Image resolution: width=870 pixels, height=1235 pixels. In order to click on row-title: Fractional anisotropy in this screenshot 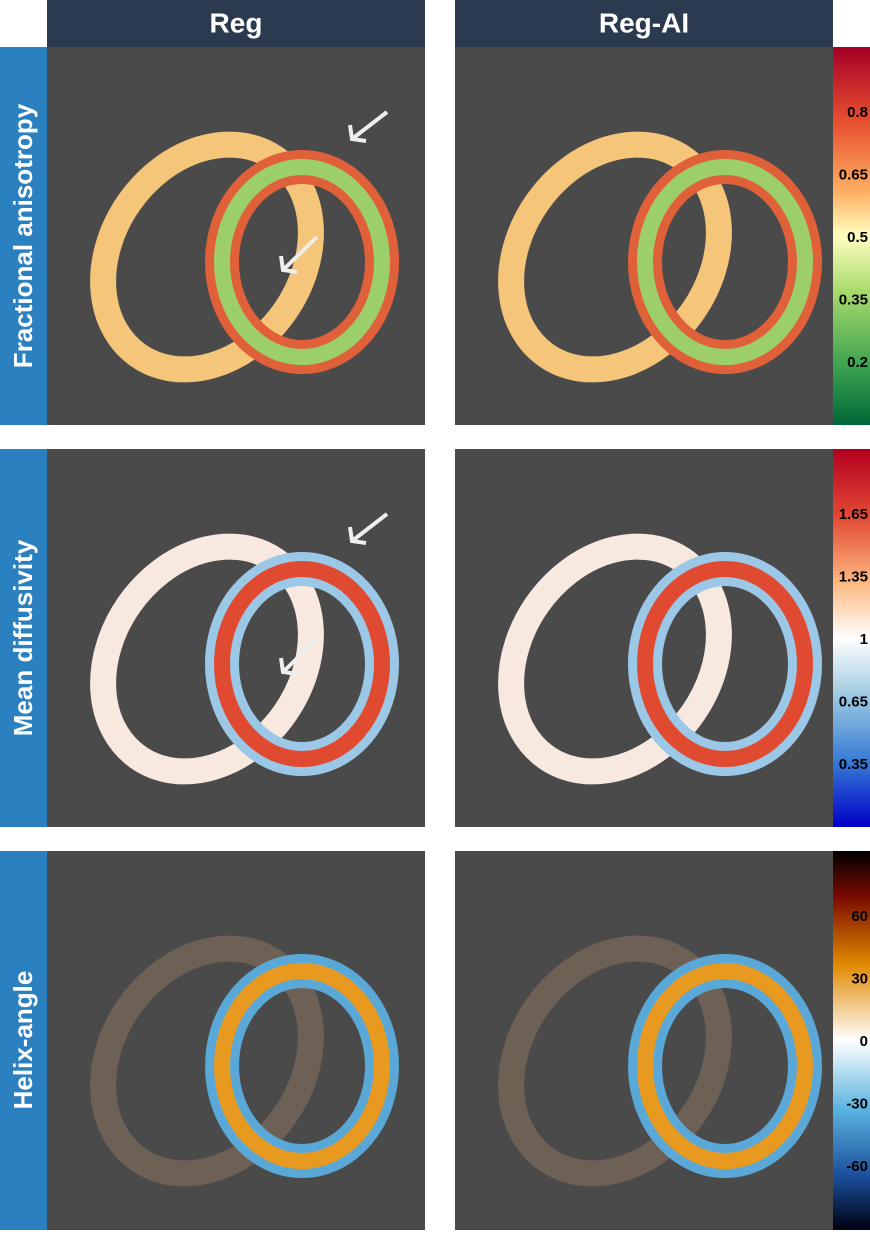, I will do `click(23, 235)`.